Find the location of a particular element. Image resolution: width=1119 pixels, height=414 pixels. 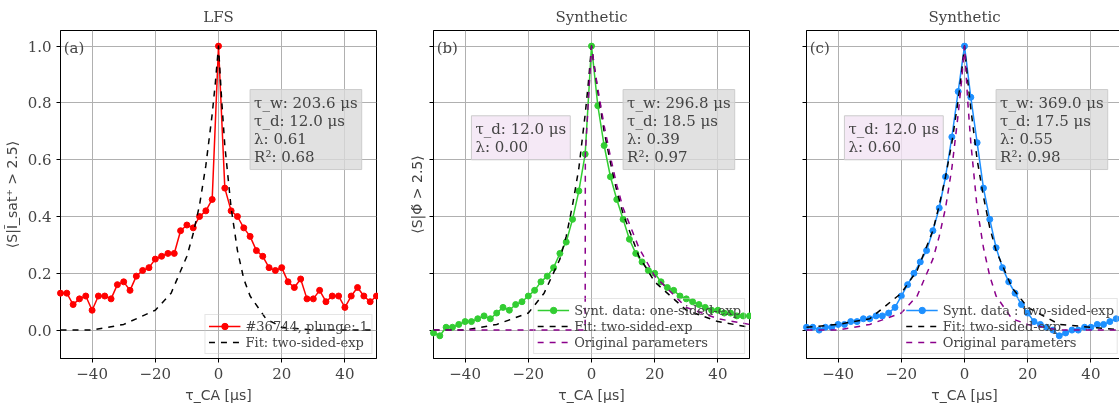

y-axis-title: ⟨S|Φ̃ > 2.5⟩ is located at coordinates (417, 194).